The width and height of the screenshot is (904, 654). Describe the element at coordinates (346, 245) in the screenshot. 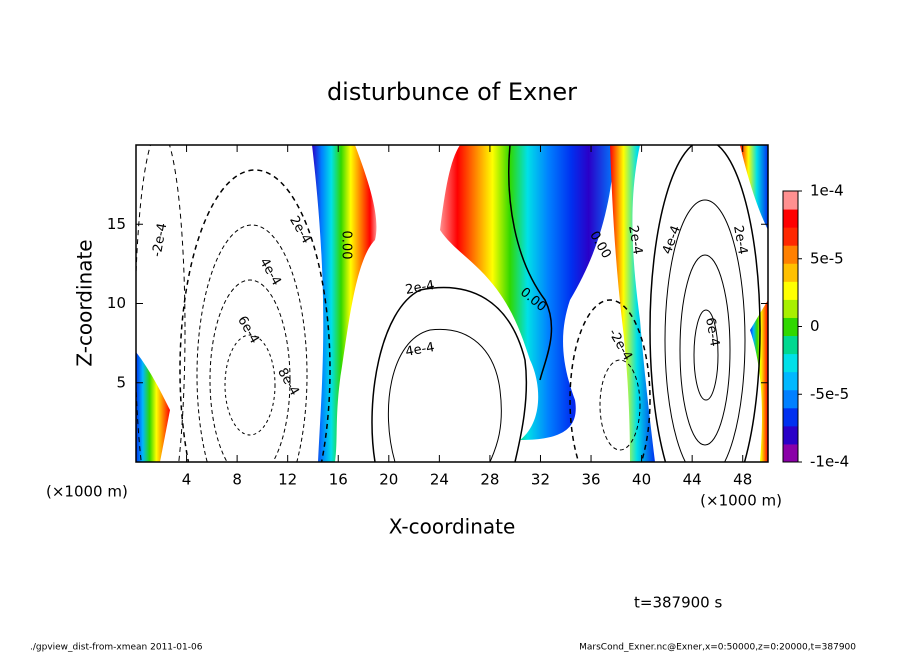

I see `contour-label: 0.00` at that location.